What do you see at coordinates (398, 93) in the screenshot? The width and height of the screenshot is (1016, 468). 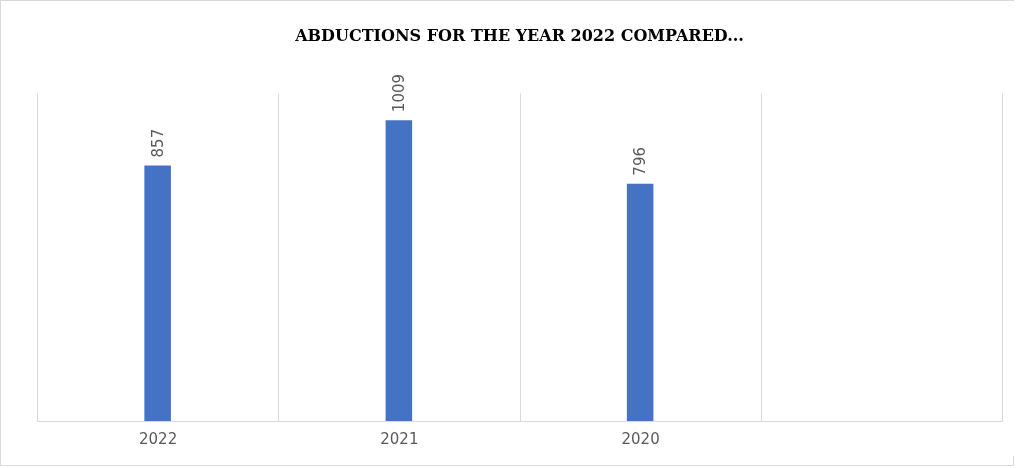 I see `data-label: 1009` at bounding box center [398, 93].